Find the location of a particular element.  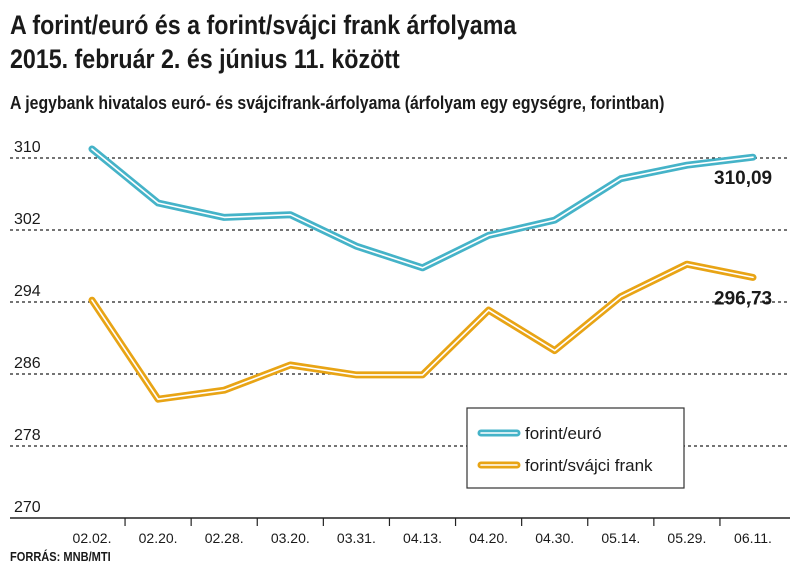

legend-item: forint/euró is located at coordinates (539, 433).